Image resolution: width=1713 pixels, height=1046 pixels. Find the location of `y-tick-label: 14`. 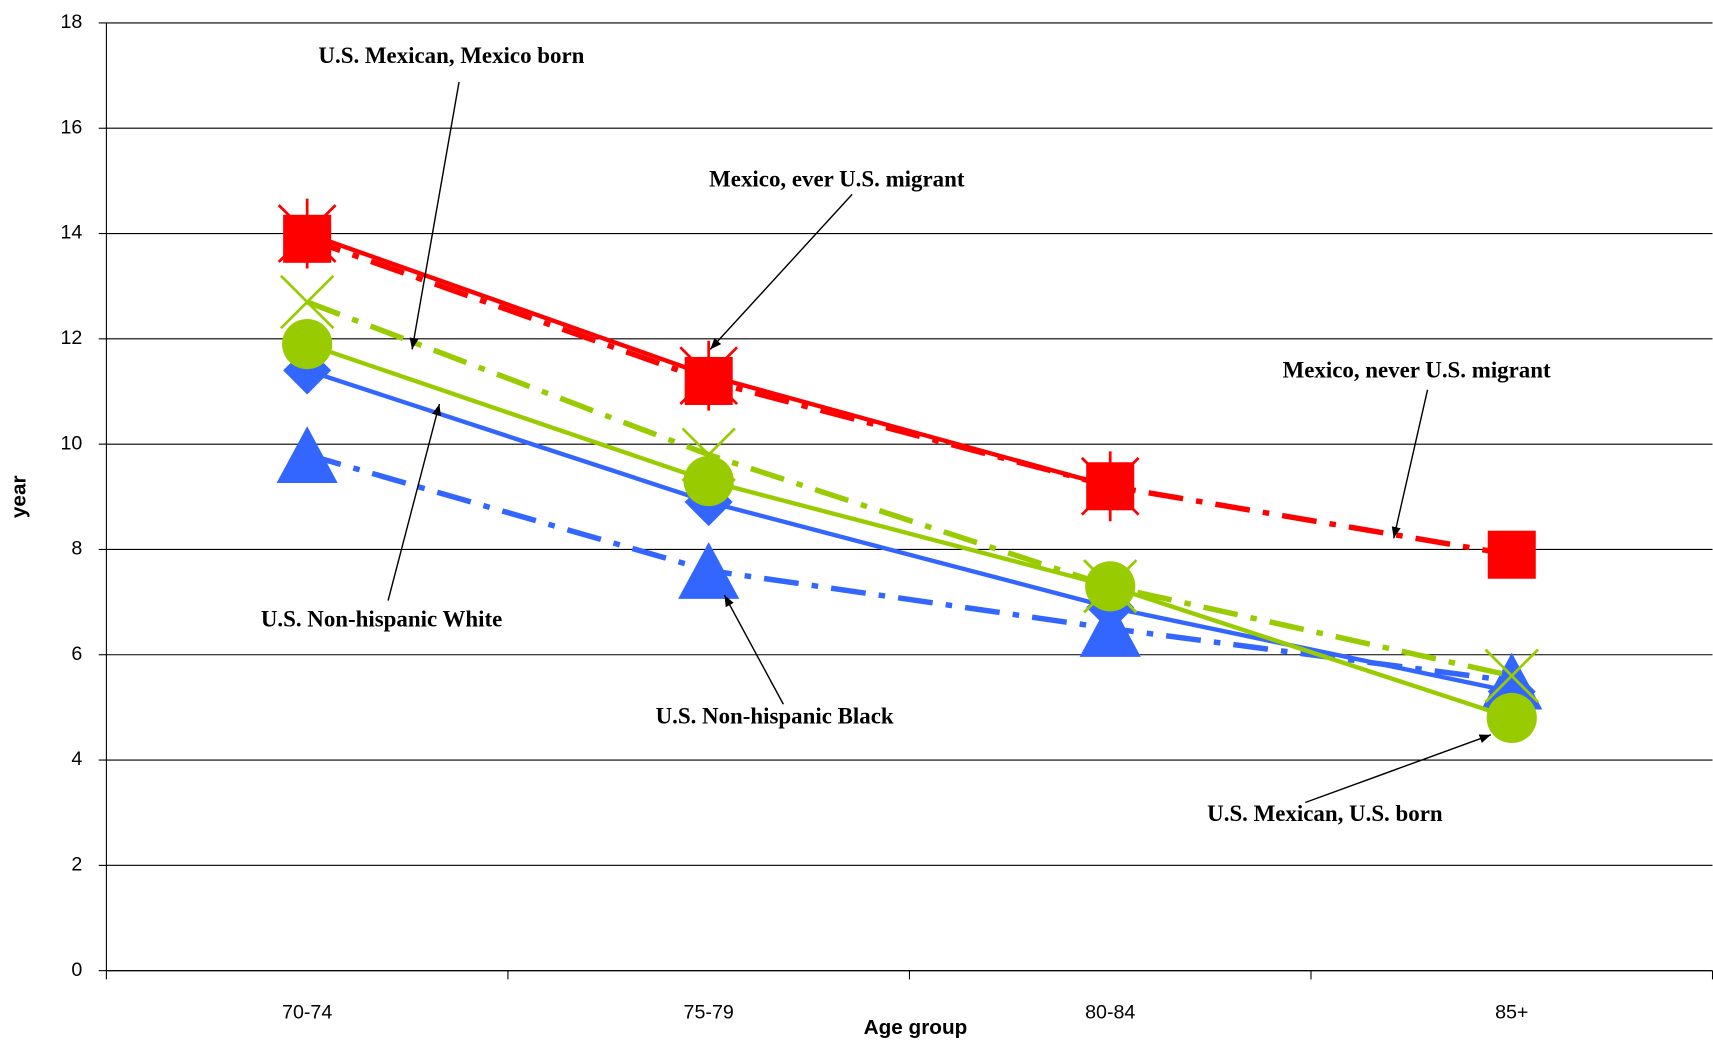

y-tick-label: 14 is located at coordinates (72, 233).